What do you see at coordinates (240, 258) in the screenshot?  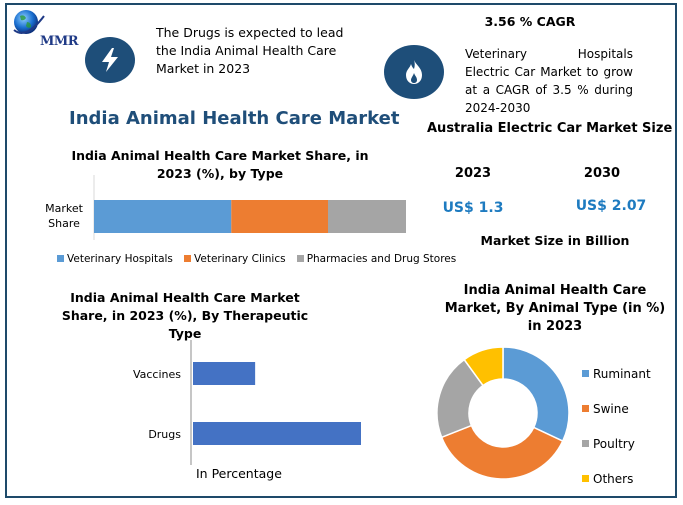 I see `legend-label: Veterinary Clinics` at bounding box center [240, 258].